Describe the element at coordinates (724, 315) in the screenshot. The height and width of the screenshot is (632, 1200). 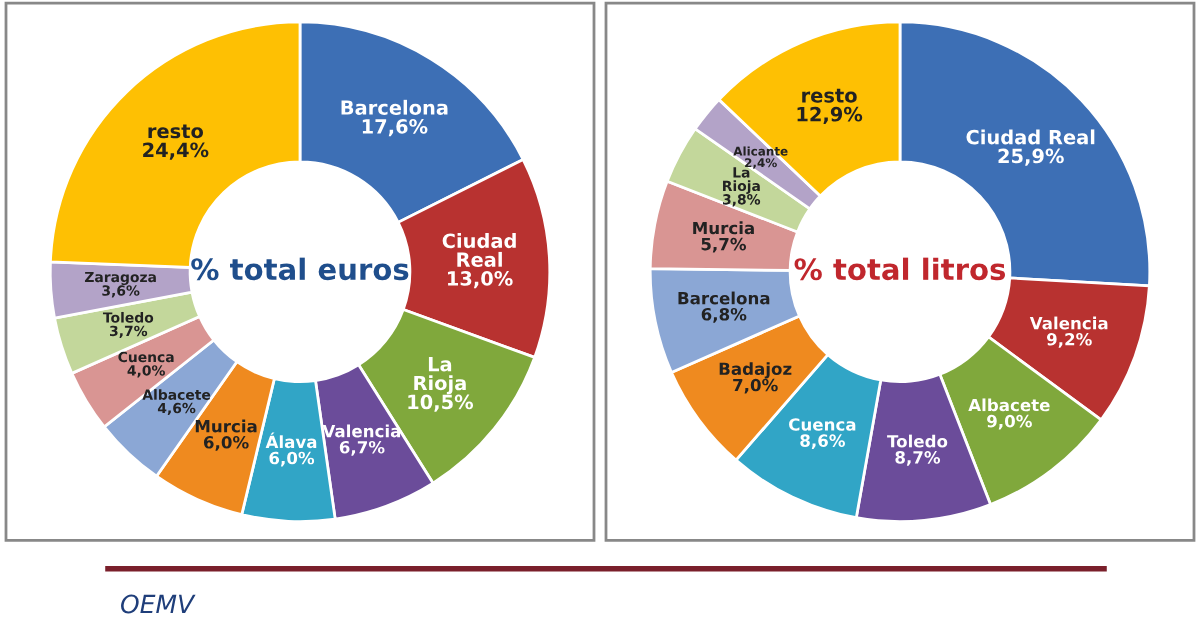
I see `data-label: 6,8%` at that location.